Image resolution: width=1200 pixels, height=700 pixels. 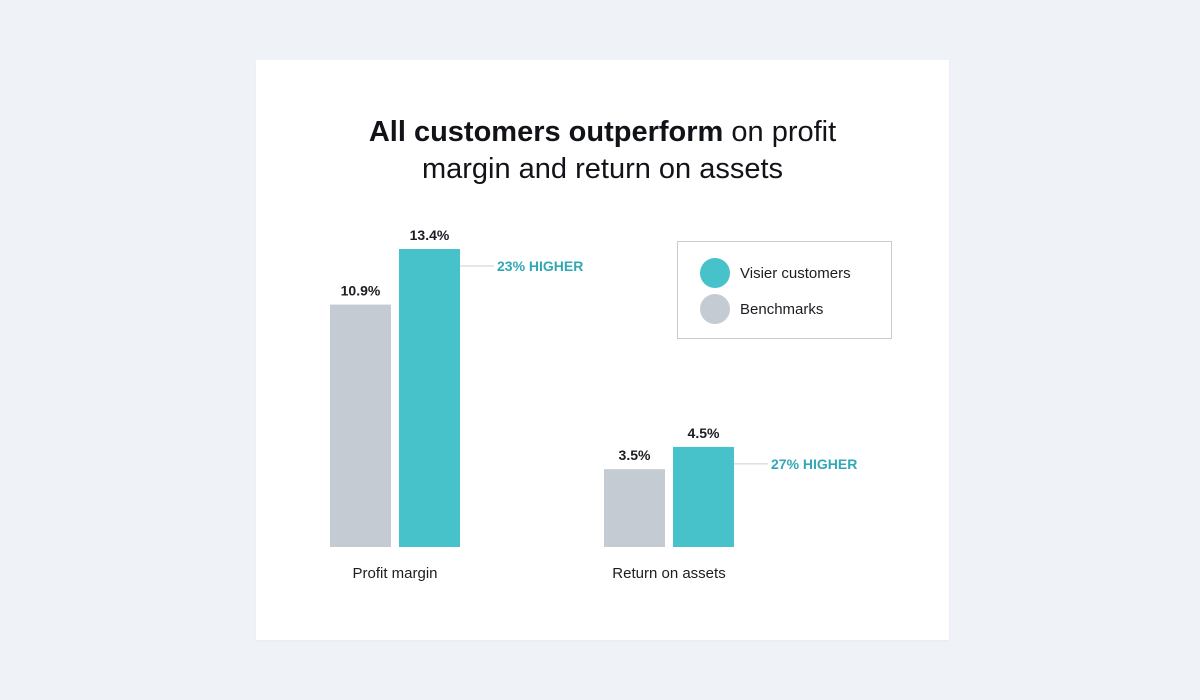 What do you see at coordinates (540, 266) in the screenshot?
I see `annotation-higher-1: 23% HIGHER` at bounding box center [540, 266].